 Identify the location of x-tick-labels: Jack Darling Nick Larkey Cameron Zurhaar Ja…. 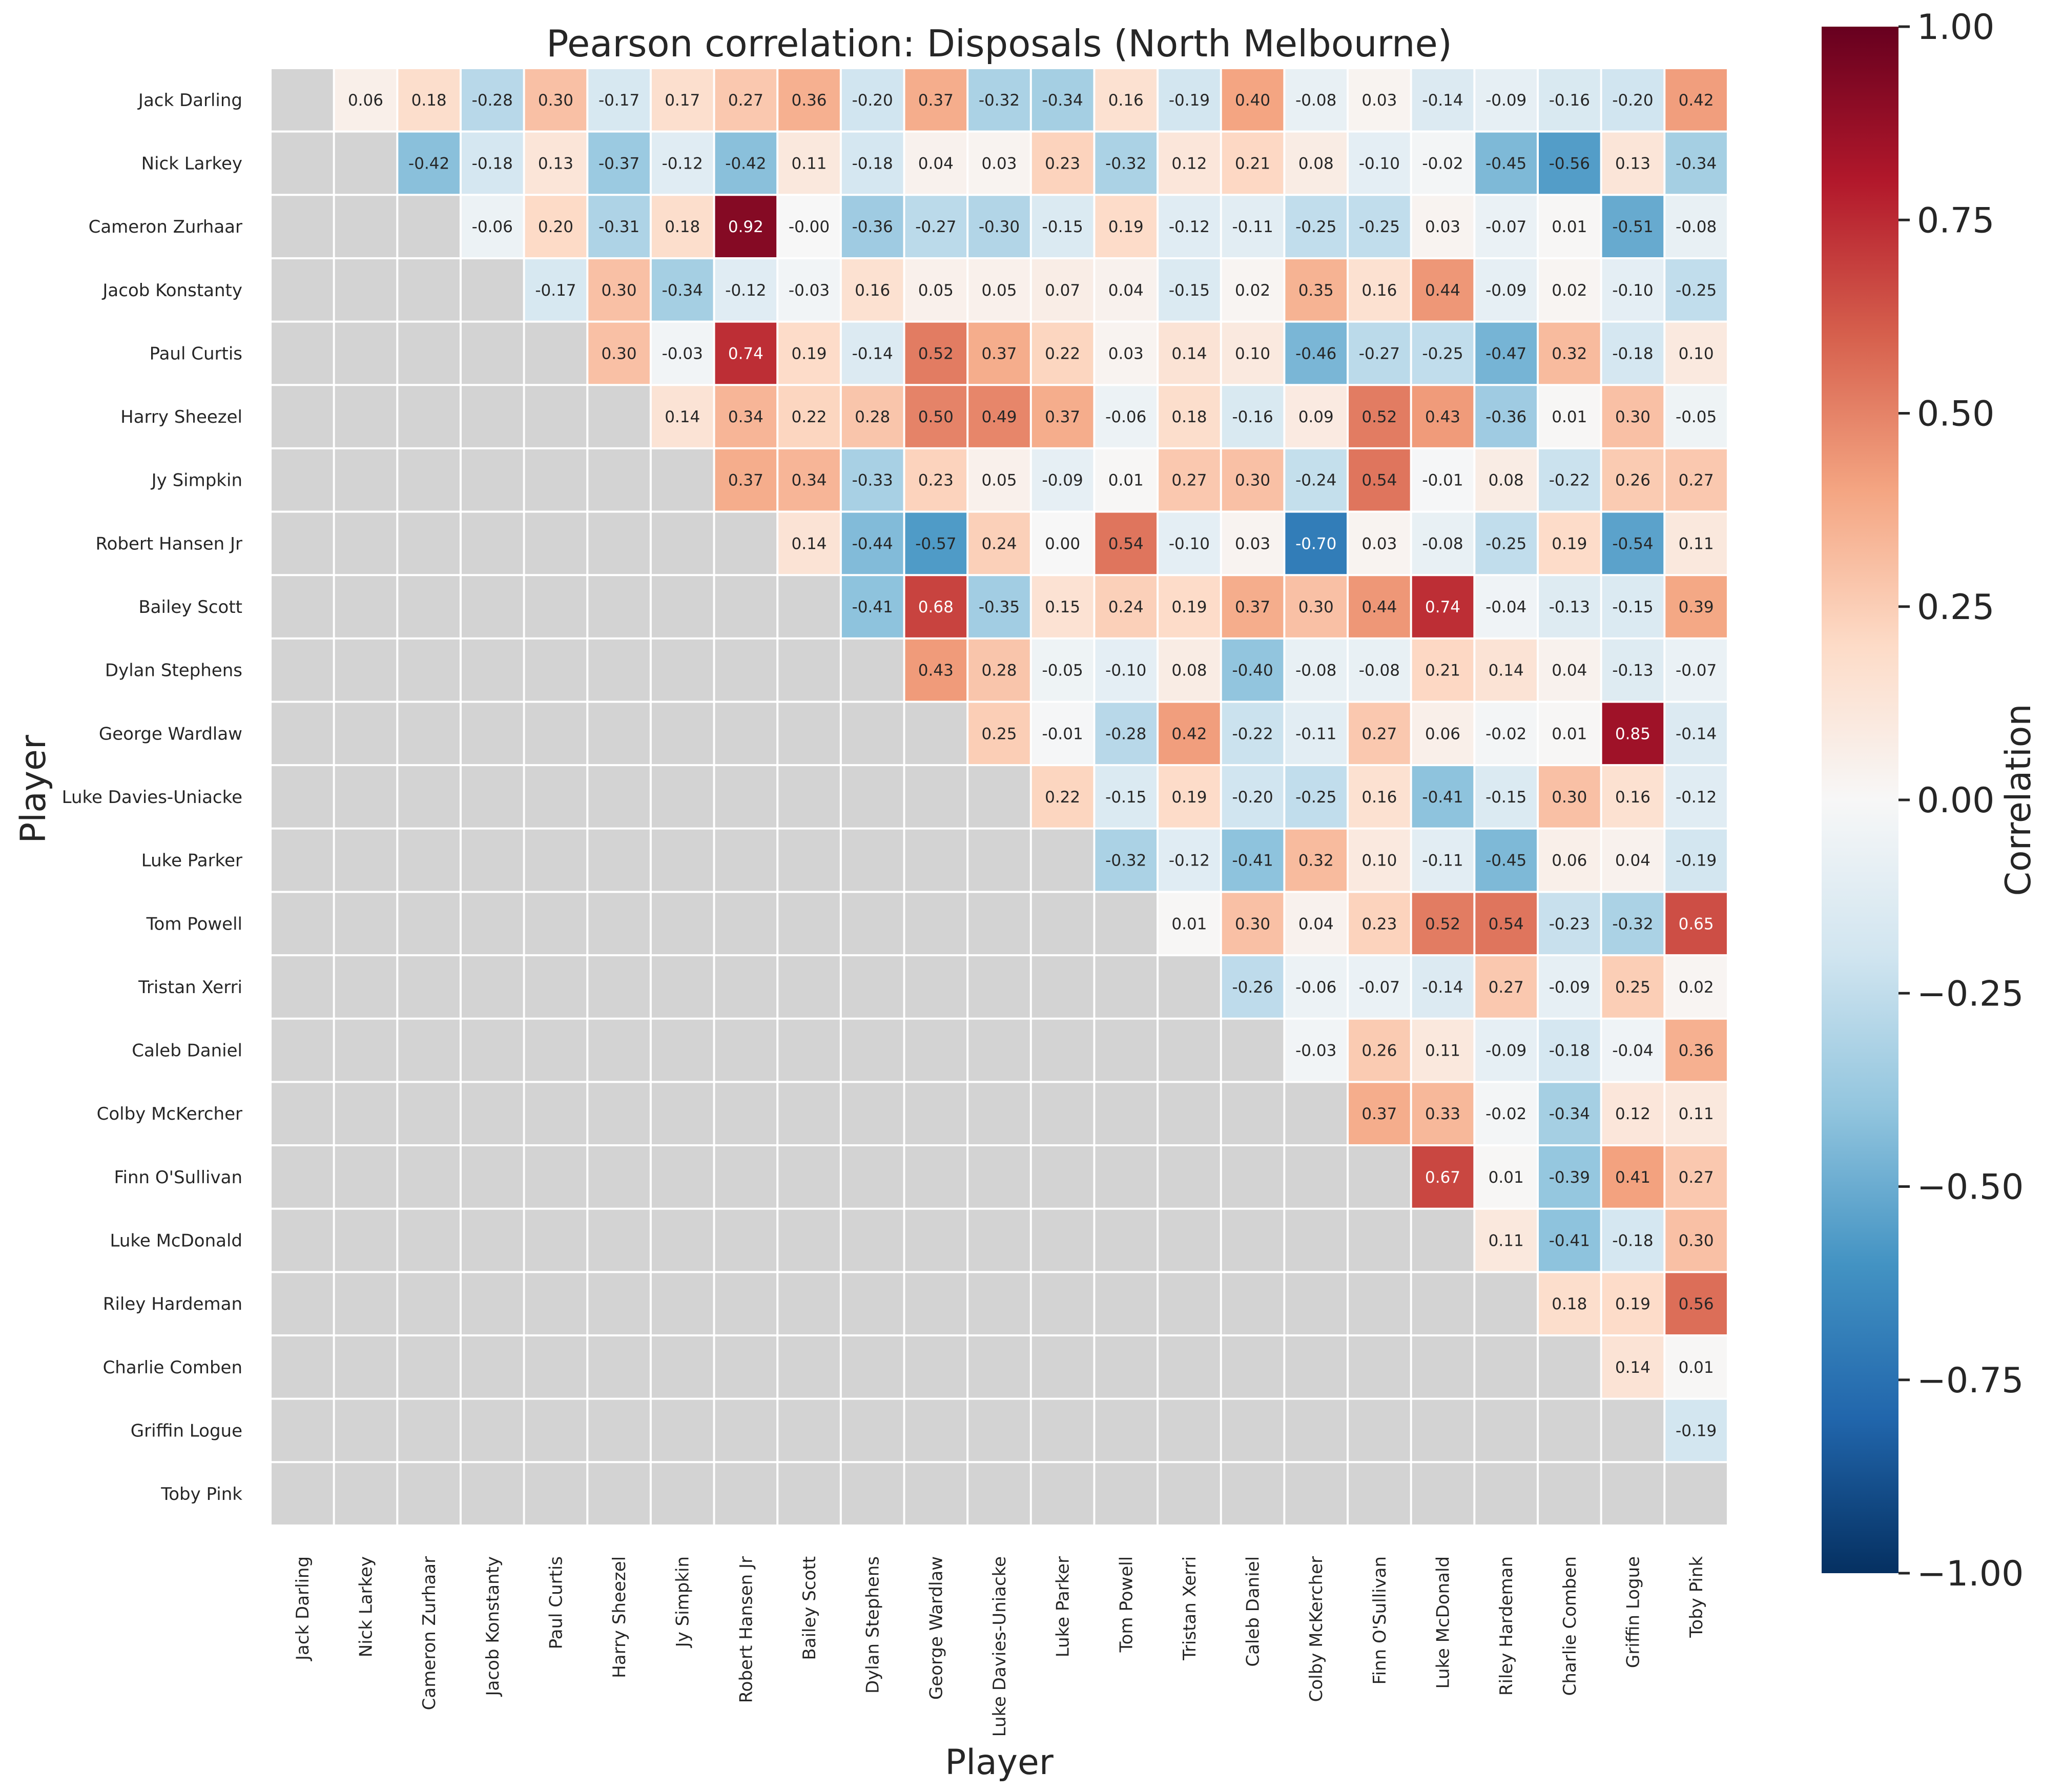
(1000, 1646).